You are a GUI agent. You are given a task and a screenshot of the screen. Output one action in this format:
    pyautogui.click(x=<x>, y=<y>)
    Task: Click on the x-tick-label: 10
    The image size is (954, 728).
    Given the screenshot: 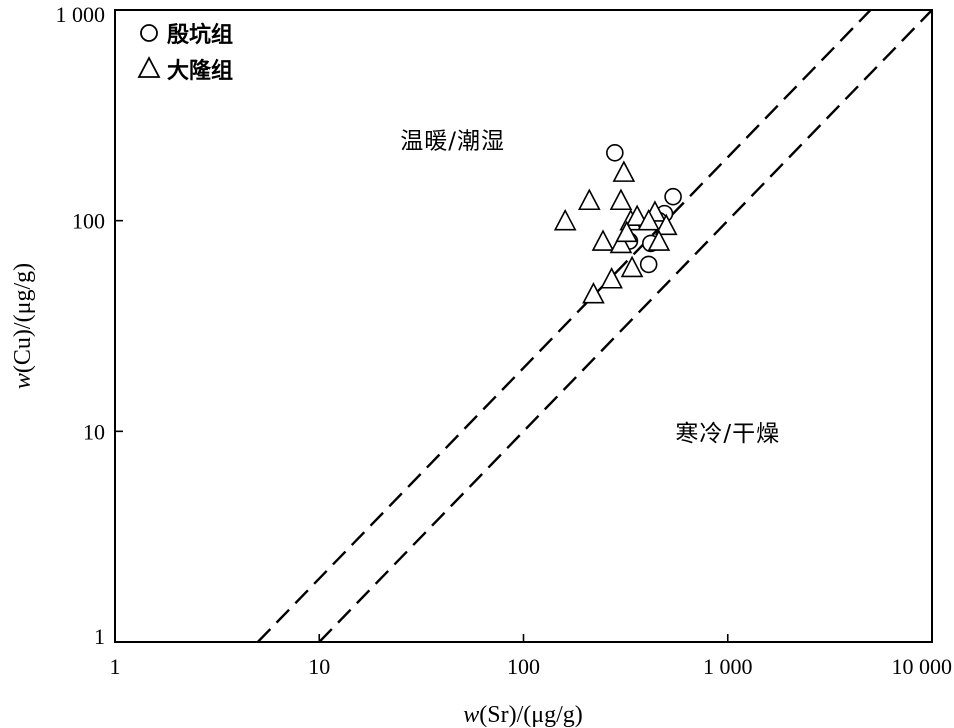 What is the action you would take?
    pyautogui.click(x=319, y=666)
    